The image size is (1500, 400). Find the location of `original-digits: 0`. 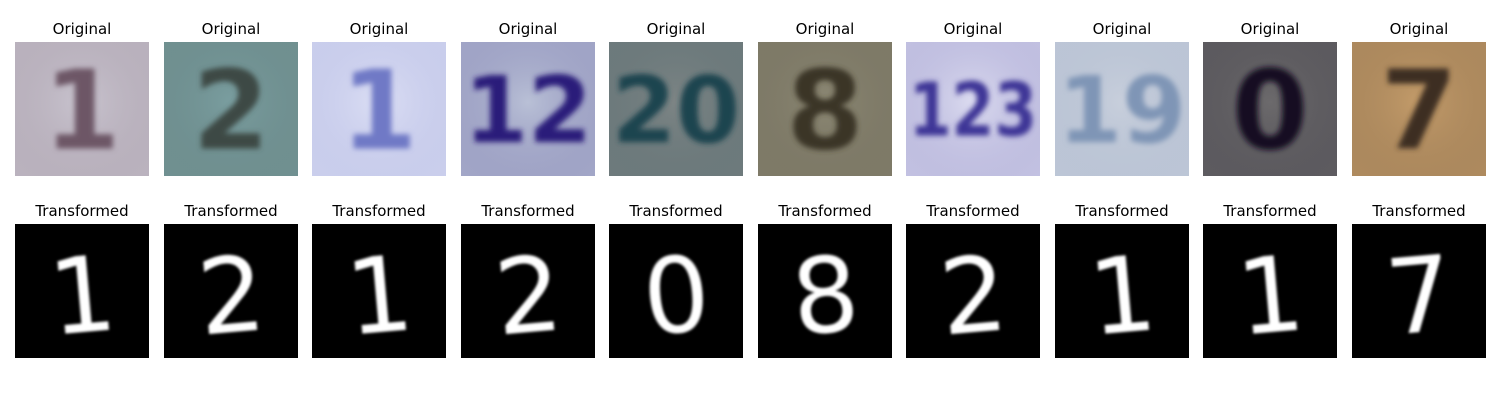

original-digits: 0 is located at coordinates (1270, 111).